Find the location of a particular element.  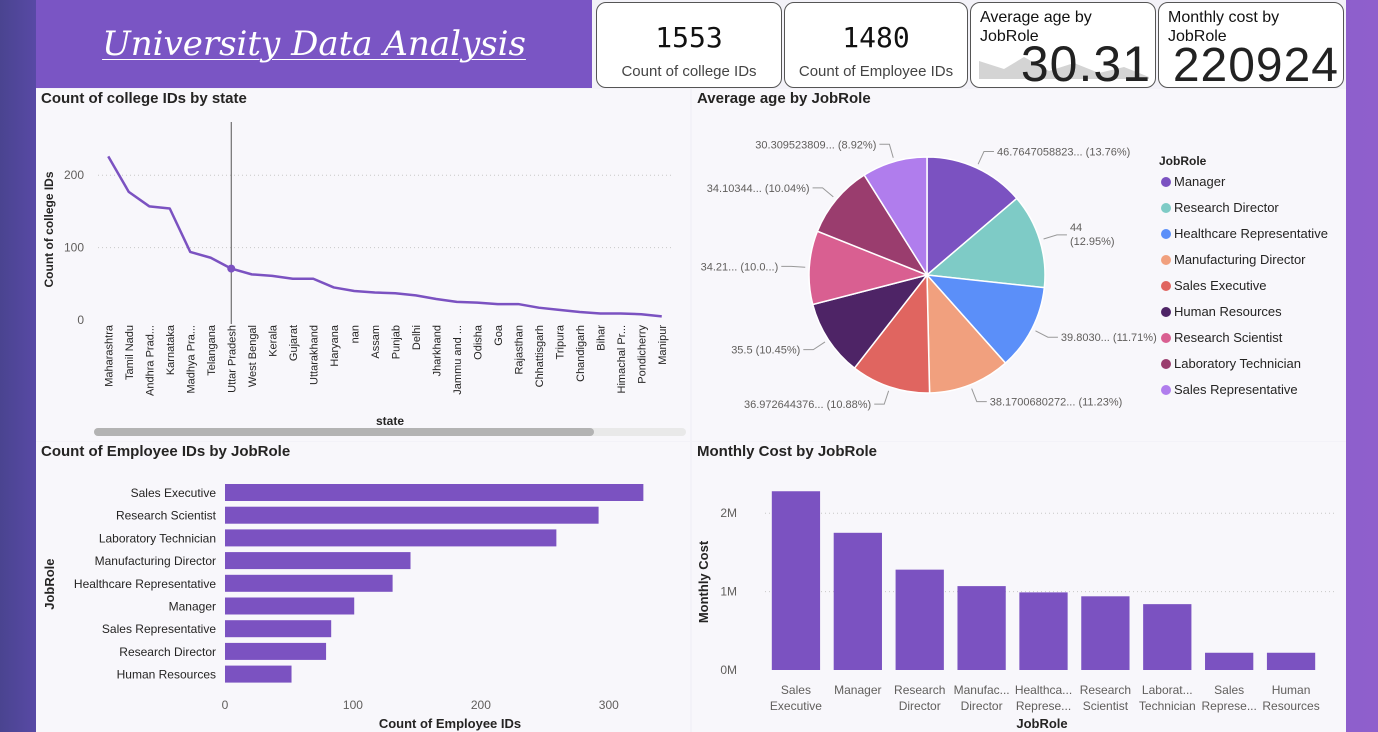

y-tick-label: Laboratory Technician is located at coordinates (157, 538).